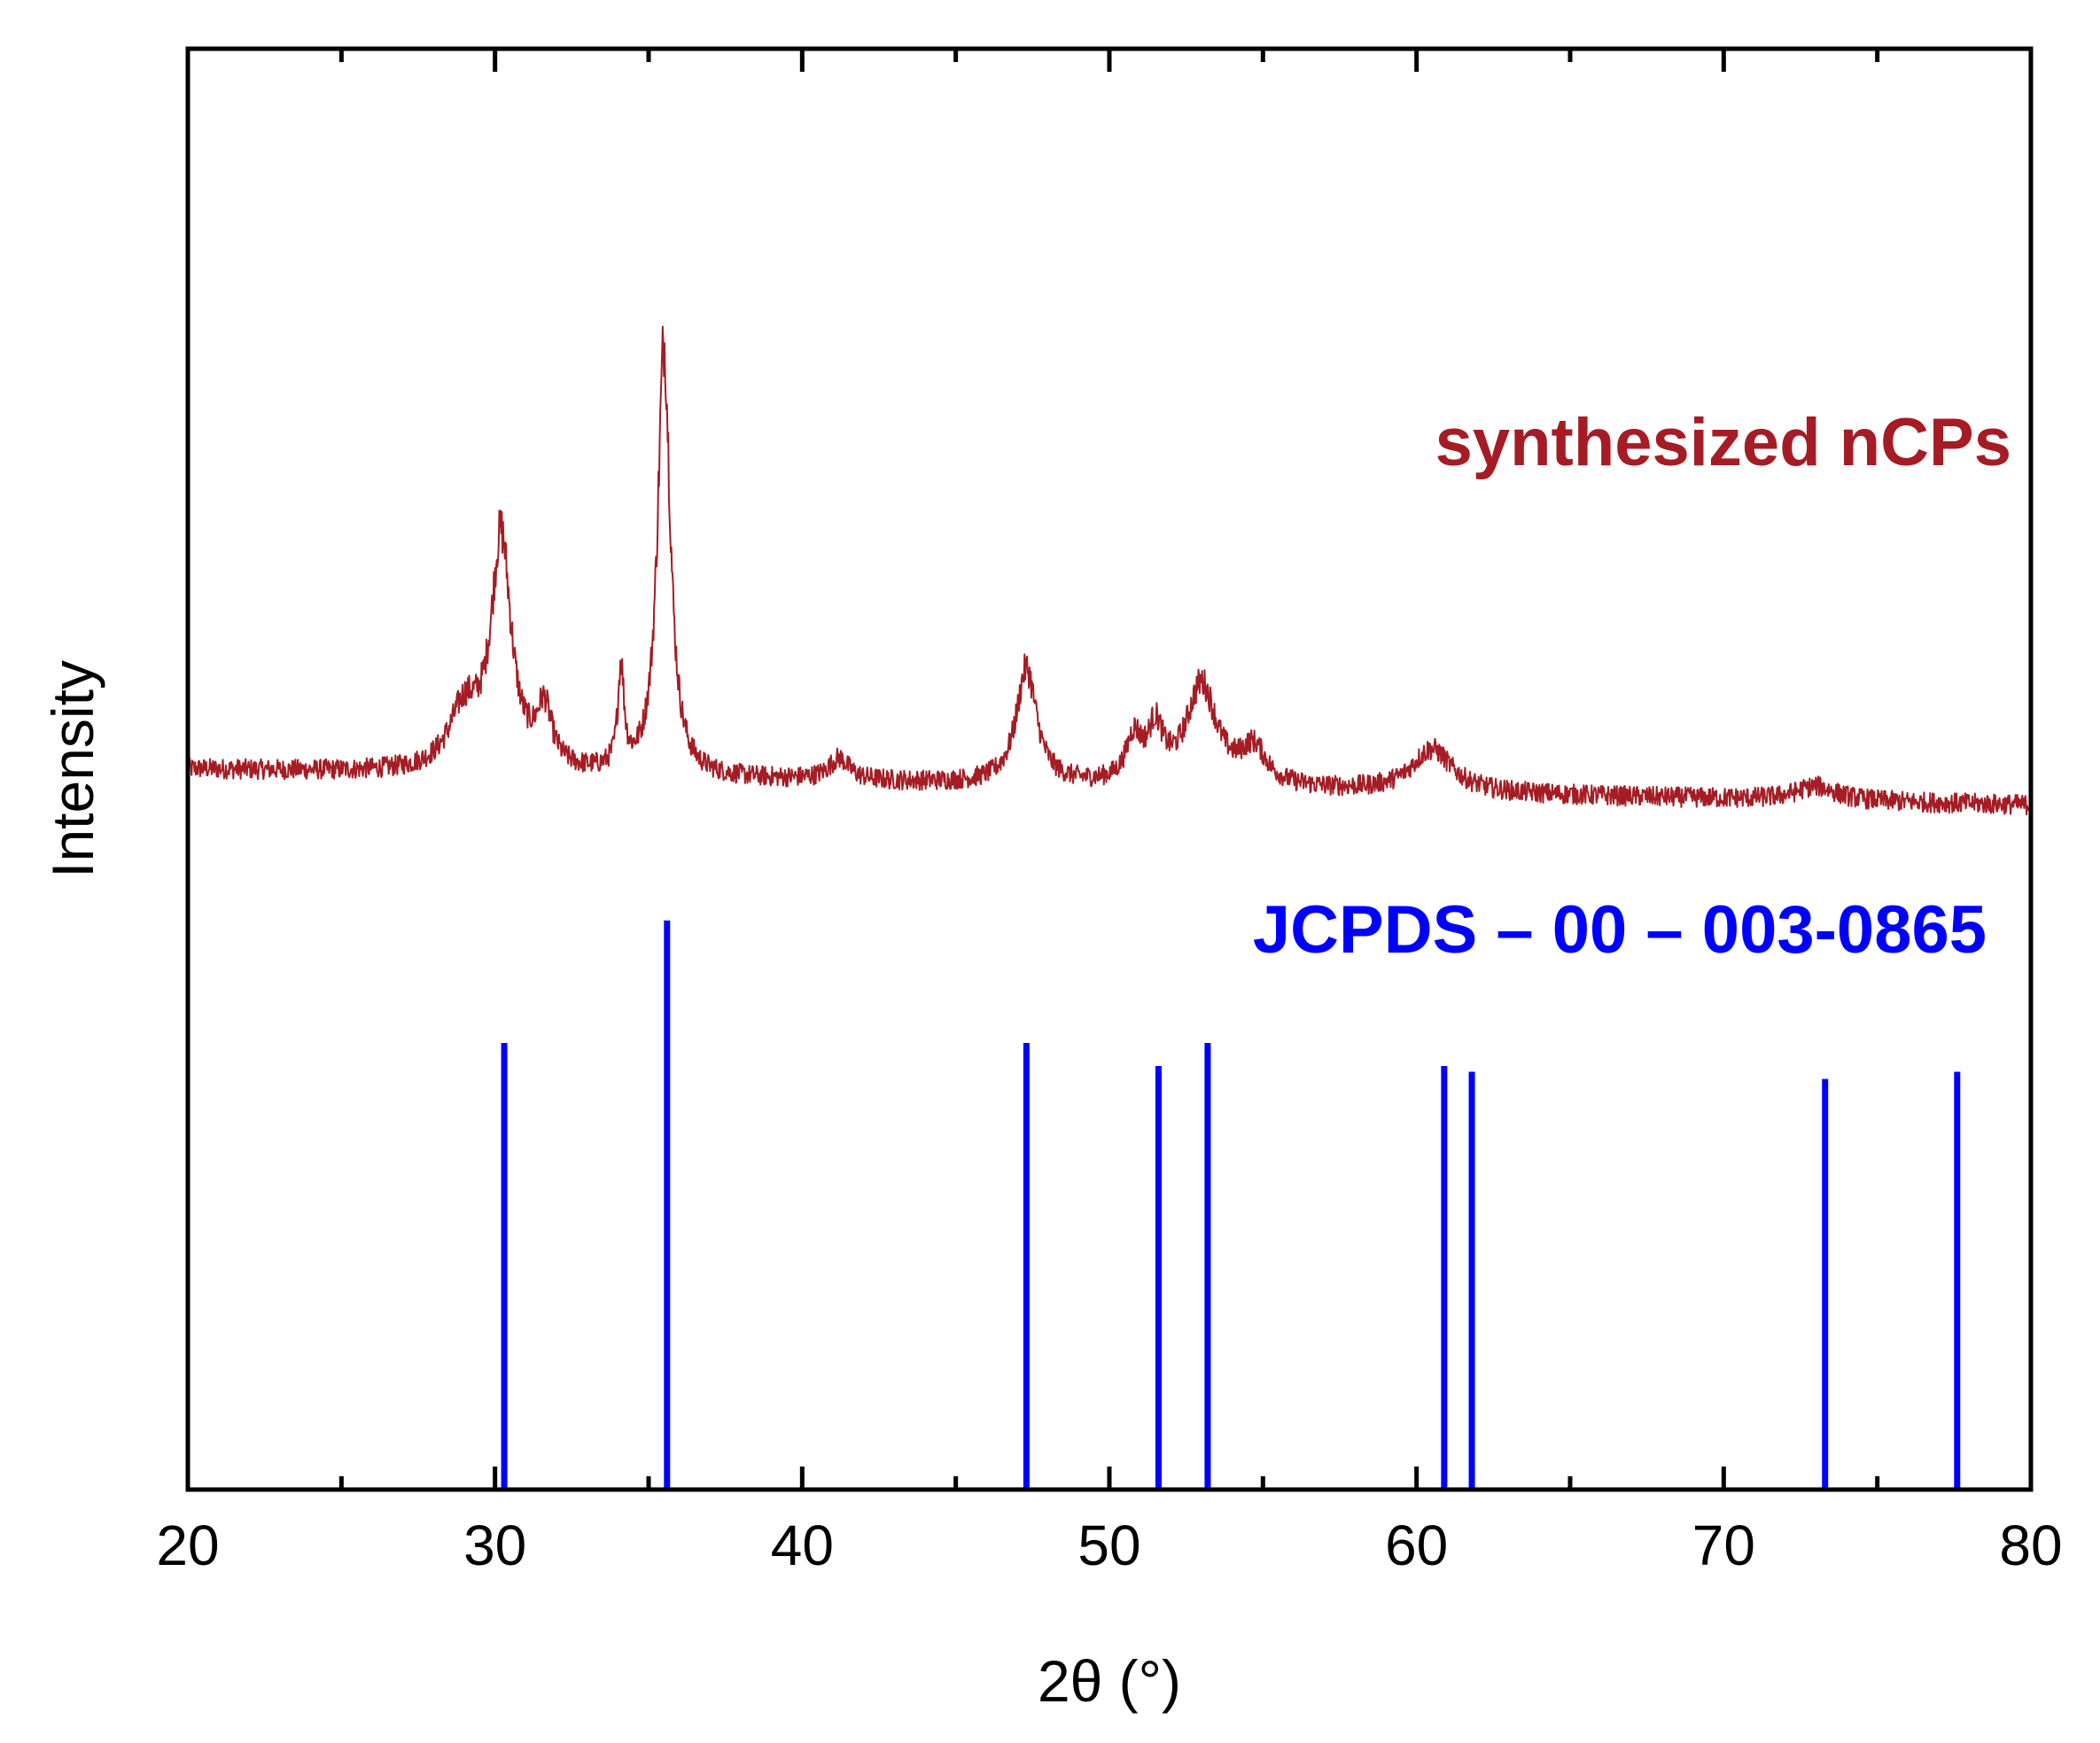 This screenshot has height=1743, width=2100. I want to click on x-tick-label-80: 80, so click(2030, 1545).